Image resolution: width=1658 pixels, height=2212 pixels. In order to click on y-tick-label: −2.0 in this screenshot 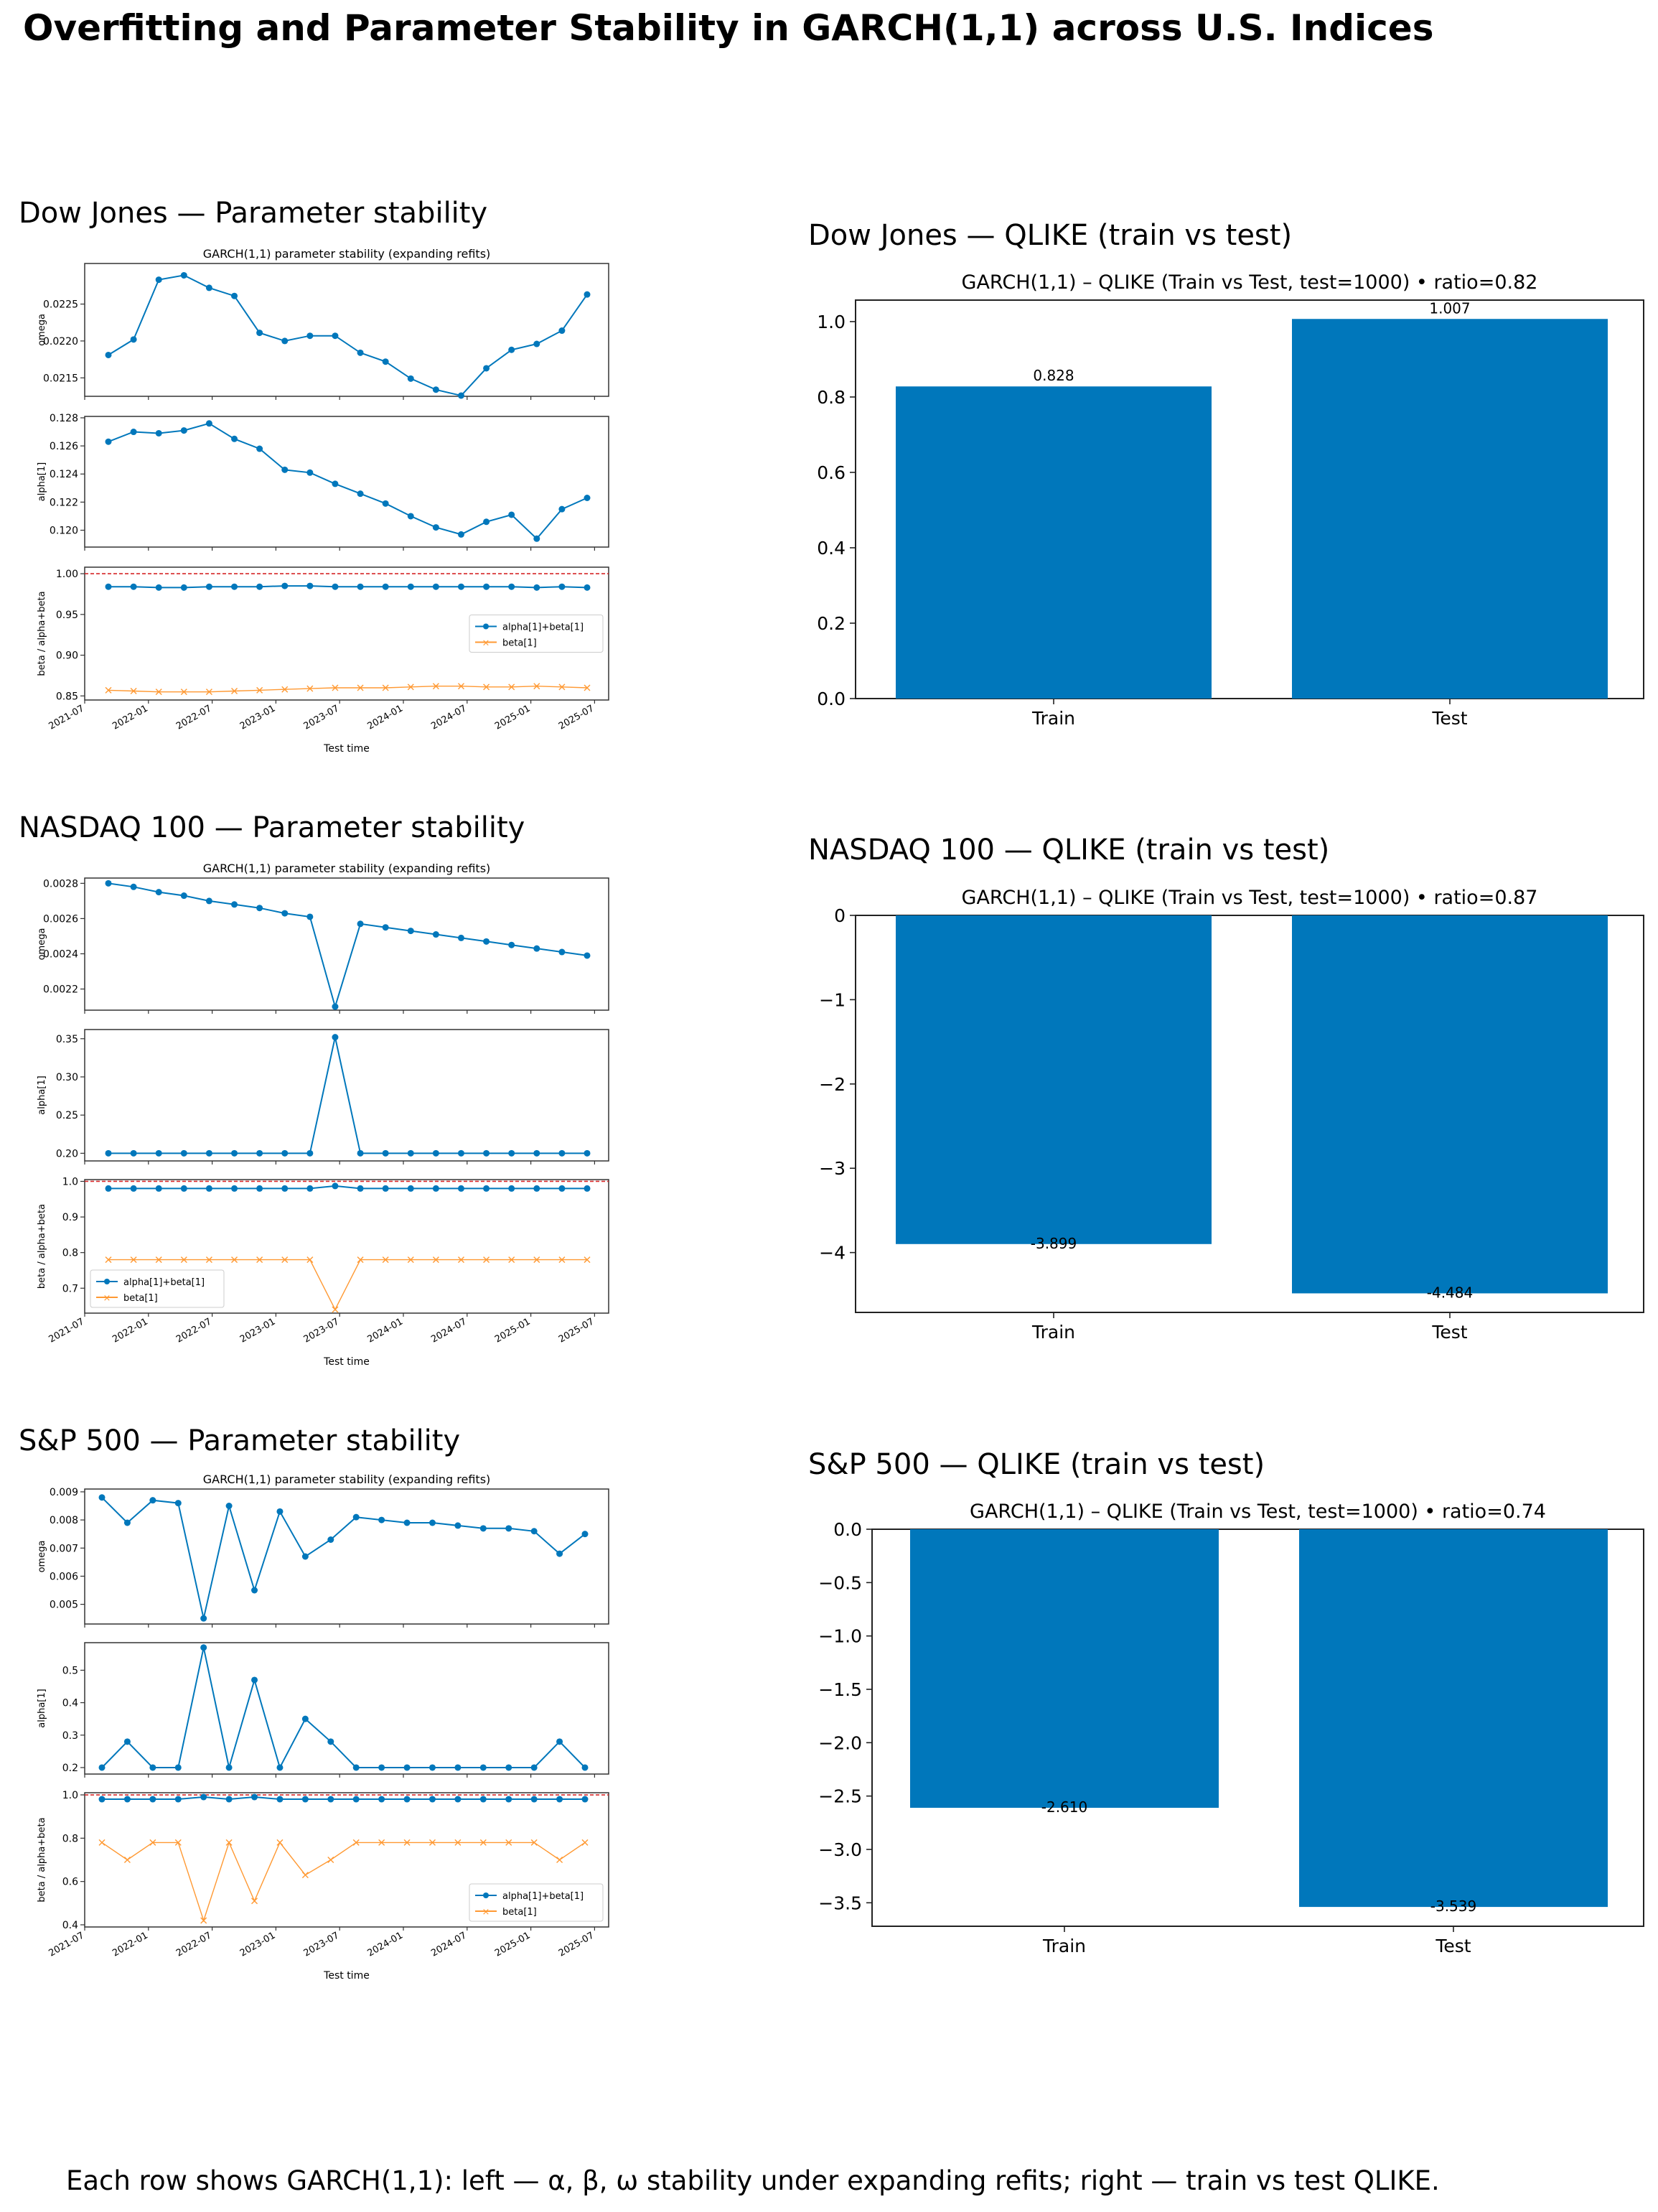, I will do `click(840, 1742)`.